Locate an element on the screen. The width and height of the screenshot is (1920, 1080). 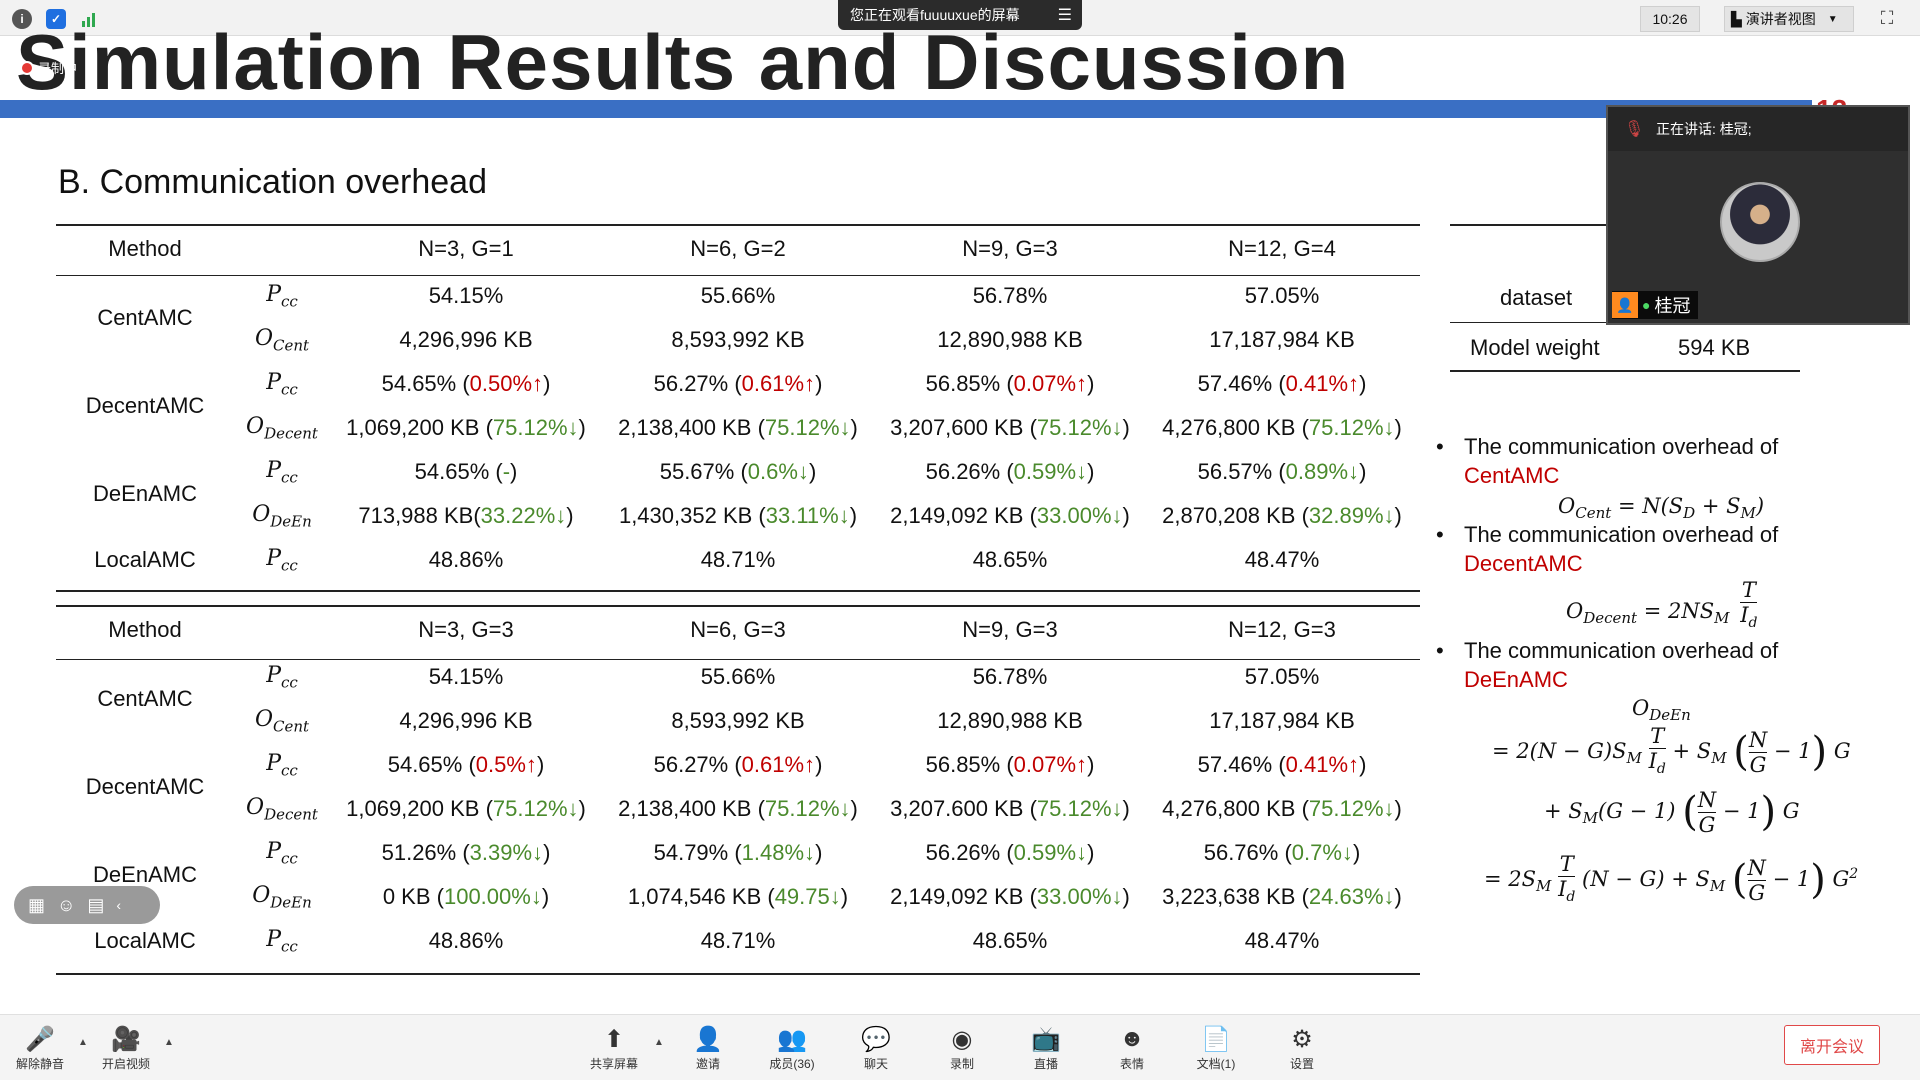
table-cell: 4,276,800 KB (75.12%↓) is located at coordinates (1282, 809).